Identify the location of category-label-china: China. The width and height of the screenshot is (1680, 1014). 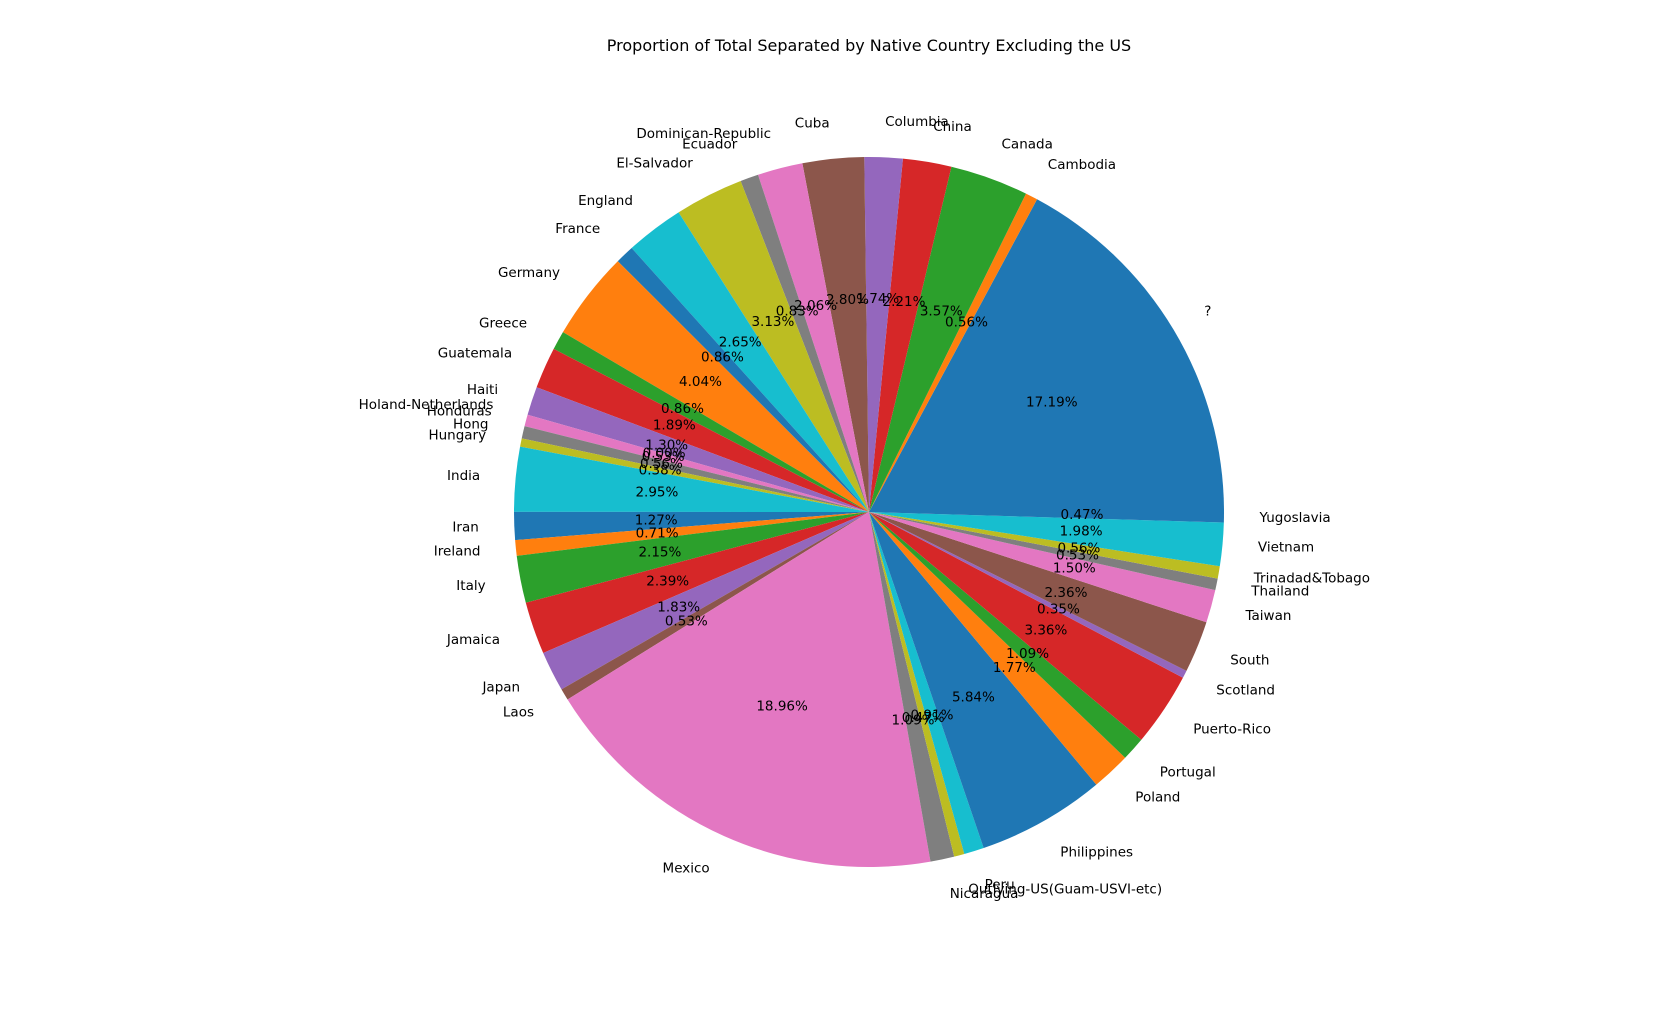
(952, 127).